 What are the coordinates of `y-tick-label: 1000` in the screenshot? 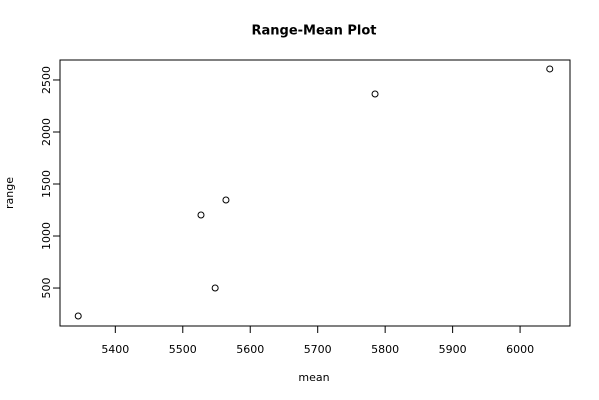 It's located at (46, 236).